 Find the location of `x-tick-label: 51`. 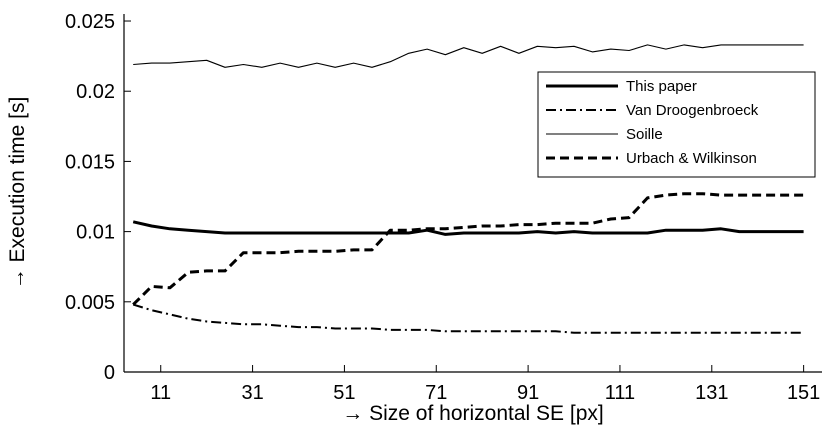

x-tick-label: 51 is located at coordinates (344, 393).